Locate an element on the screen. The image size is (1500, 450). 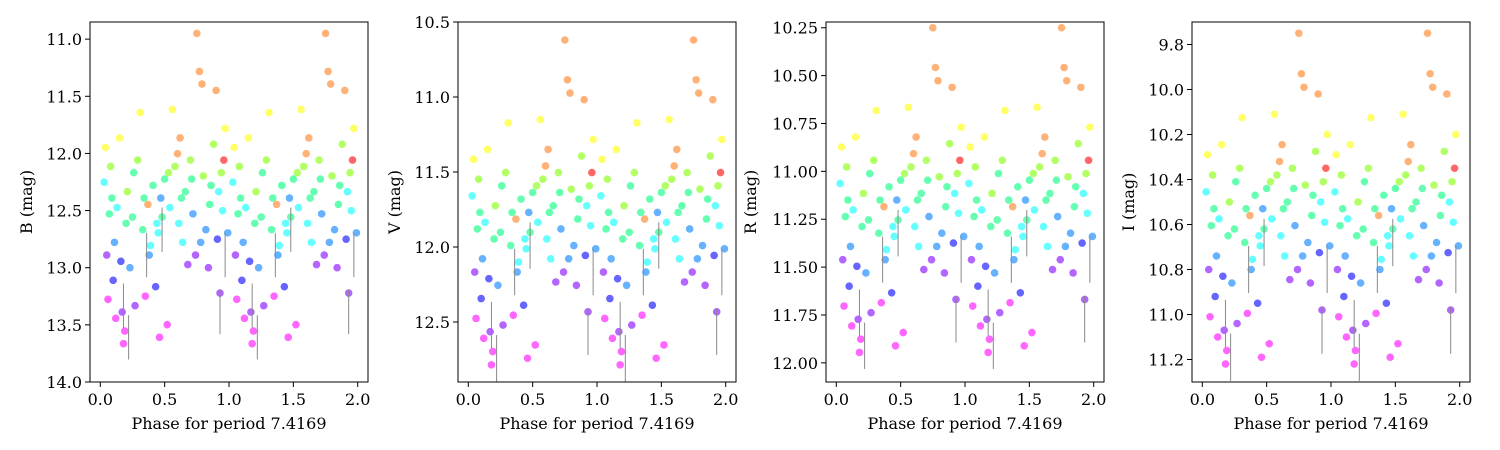
data-points is located at coordinates (230, 194).